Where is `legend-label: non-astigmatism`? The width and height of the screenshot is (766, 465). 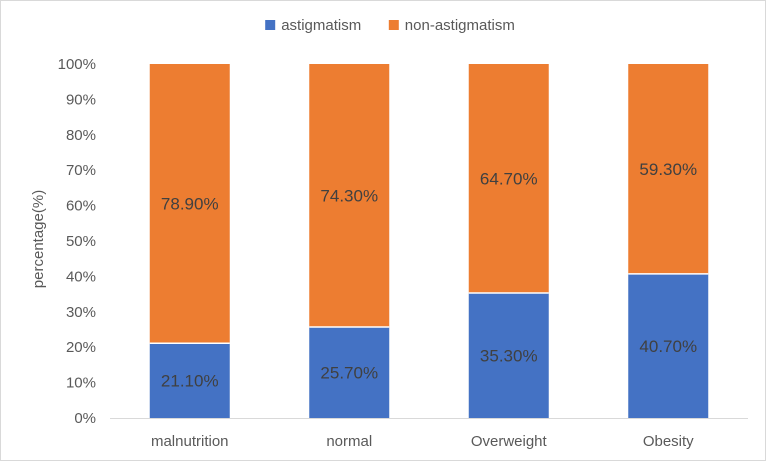
legend-label: non-astigmatism is located at coordinates (460, 25).